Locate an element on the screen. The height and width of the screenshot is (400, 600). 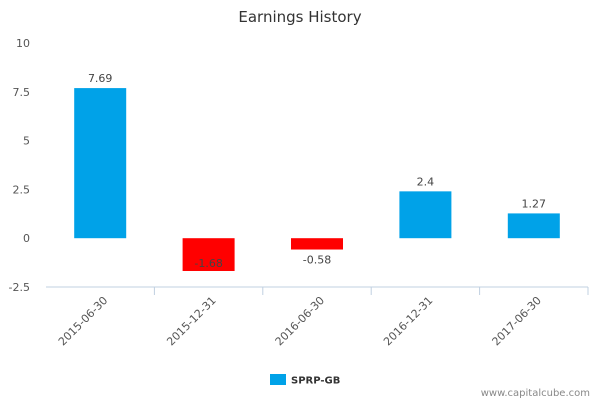
y-tick-label: -2.5 is located at coordinates (19, 287).